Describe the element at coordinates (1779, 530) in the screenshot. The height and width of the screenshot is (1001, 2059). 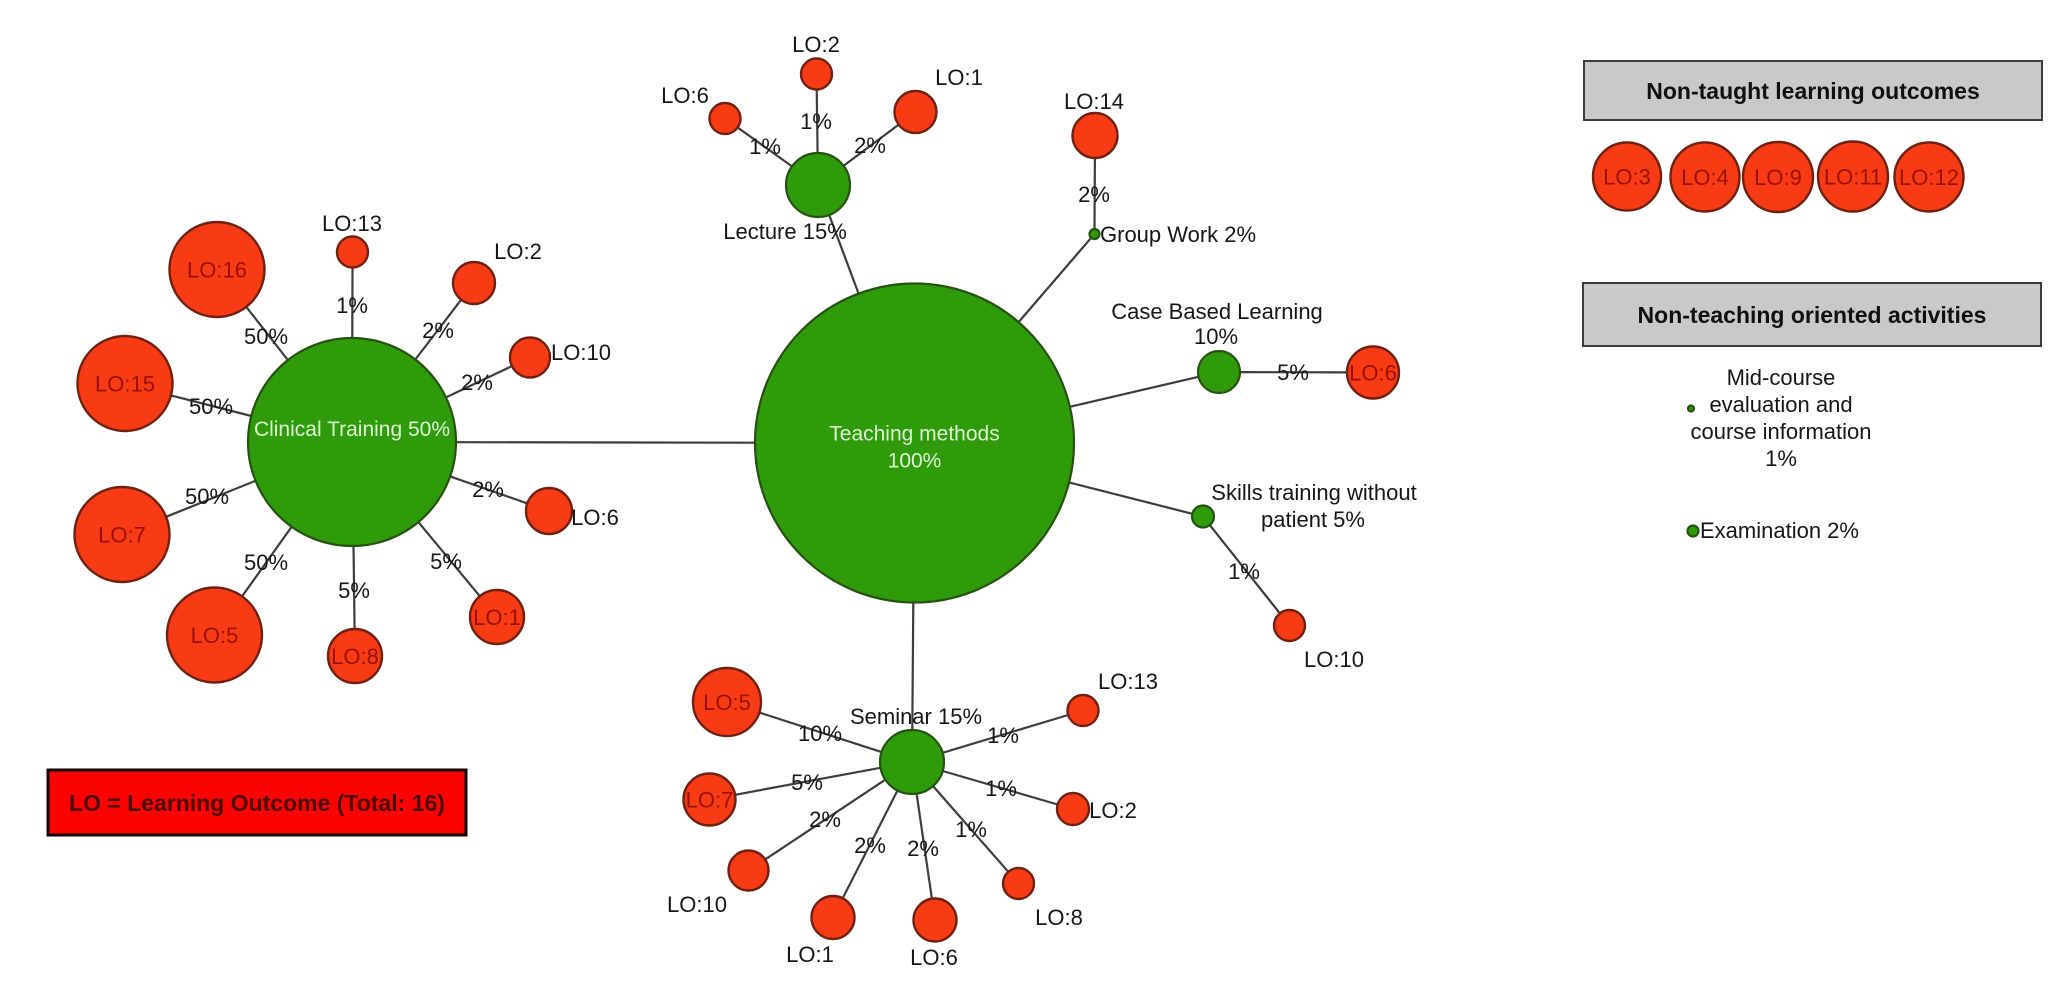
I see `svg-text: Examination 2%` at that location.